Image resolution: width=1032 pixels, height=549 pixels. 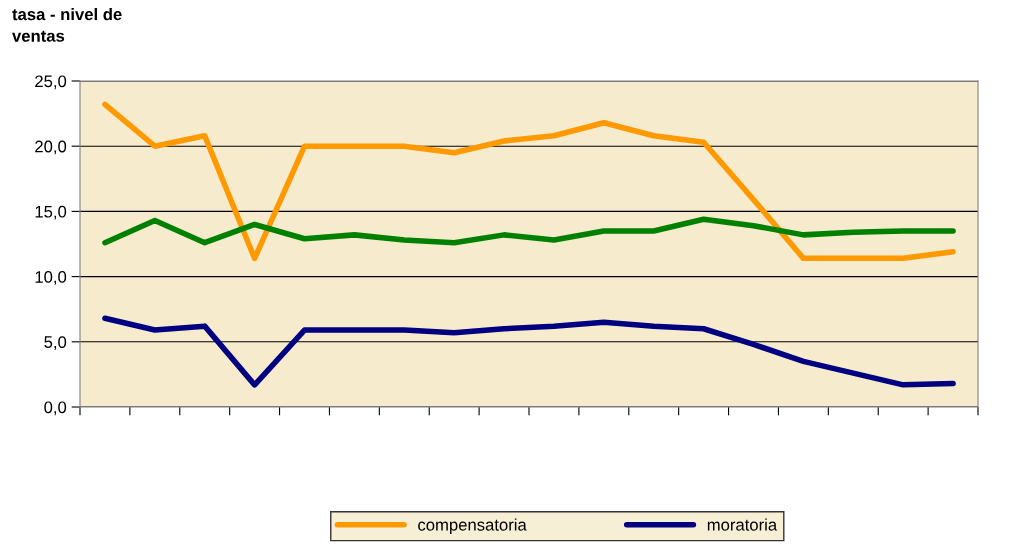 I want to click on y-tick-label: 25,0, so click(x=51, y=82).